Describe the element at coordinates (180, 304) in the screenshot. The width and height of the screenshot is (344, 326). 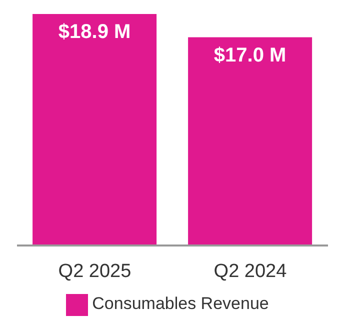
I see `legend-label: Consumables Revenue` at that location.